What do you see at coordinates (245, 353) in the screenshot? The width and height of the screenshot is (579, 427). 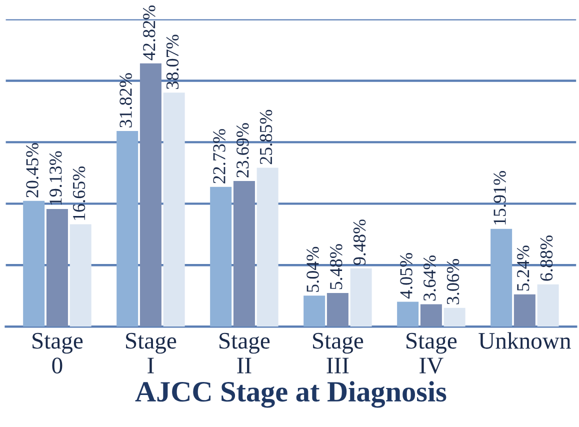 I see `x-tick-label: Stage II` at bounding box center [245, 353].